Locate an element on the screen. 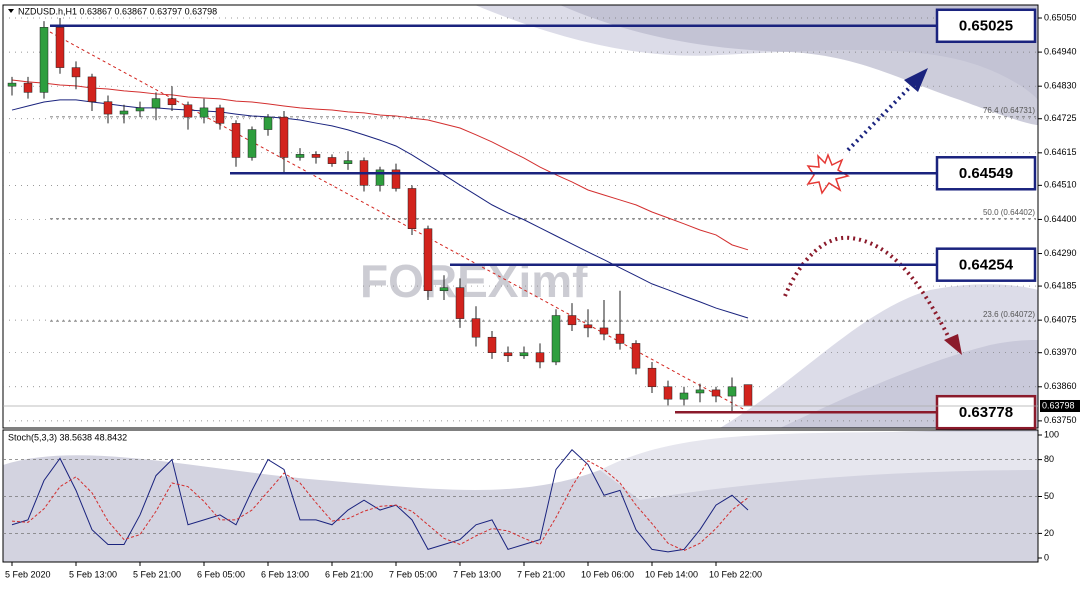 The image size is (1086, 593). fib-label: 23.6 (0.64072) is located at coordinates (1009, 314).